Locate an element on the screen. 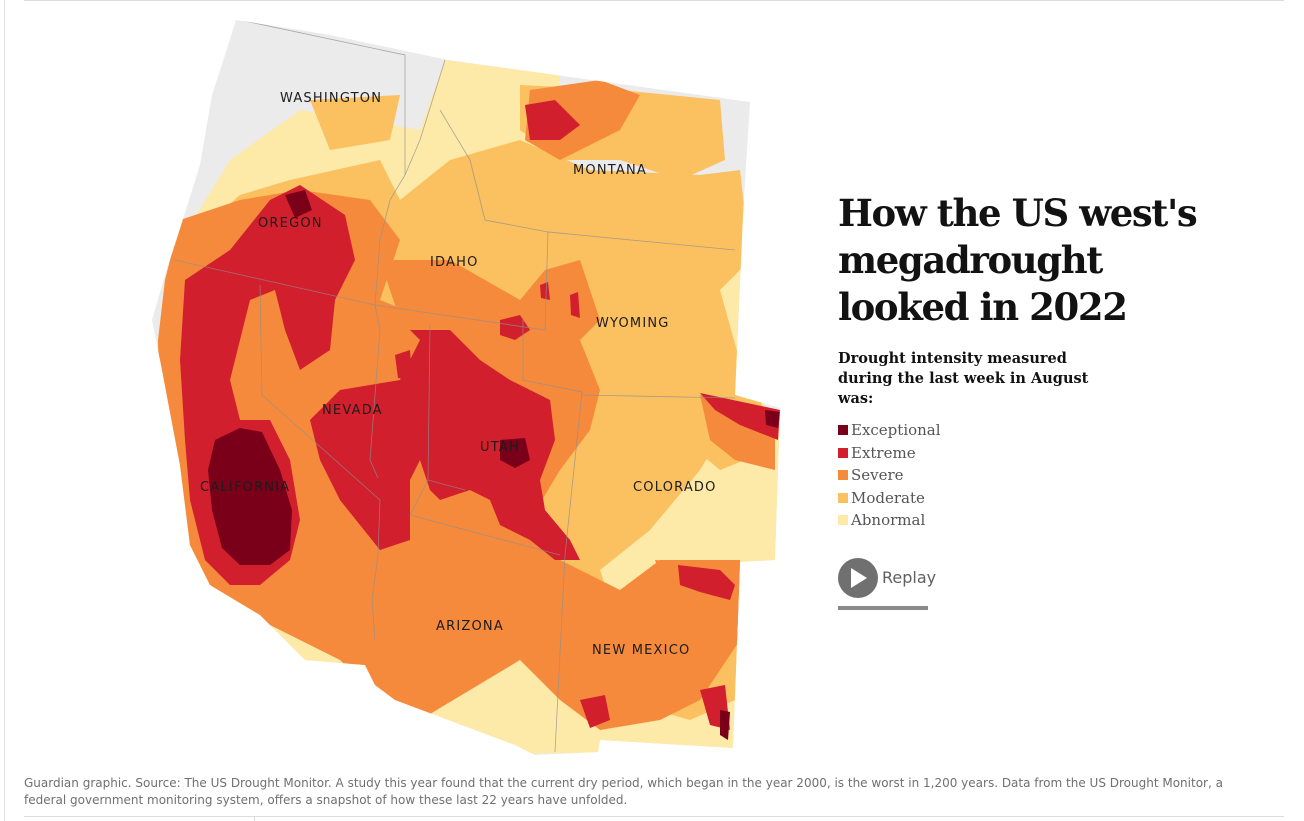  replay-circle is located at coordinates (858, 577).